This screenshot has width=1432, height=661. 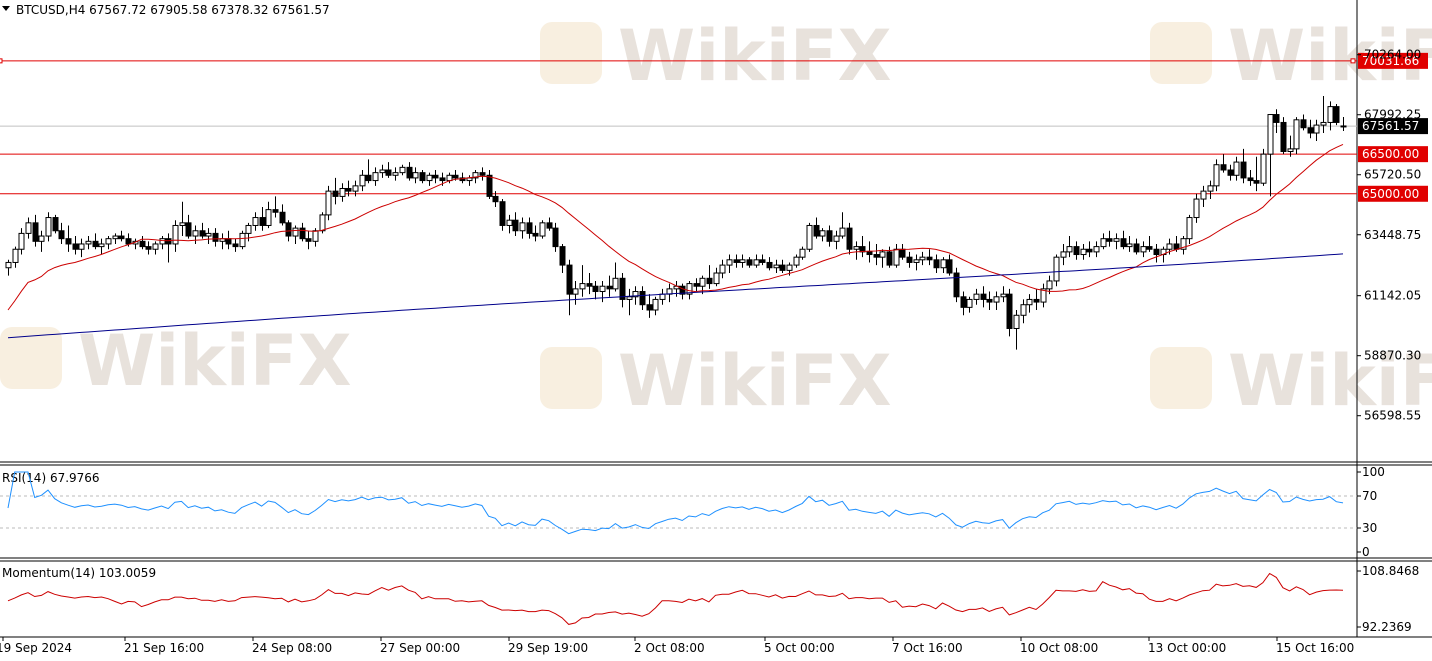 What do you see at coordinates (675, 503) in the screenshot?
I see `rsi-line` at bounding box center [675, 503].